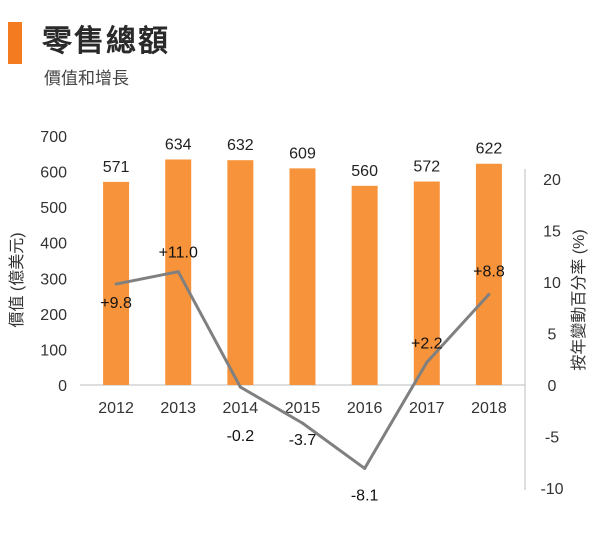  I want to click on y2-tick-label: 0, so click(552, 386).